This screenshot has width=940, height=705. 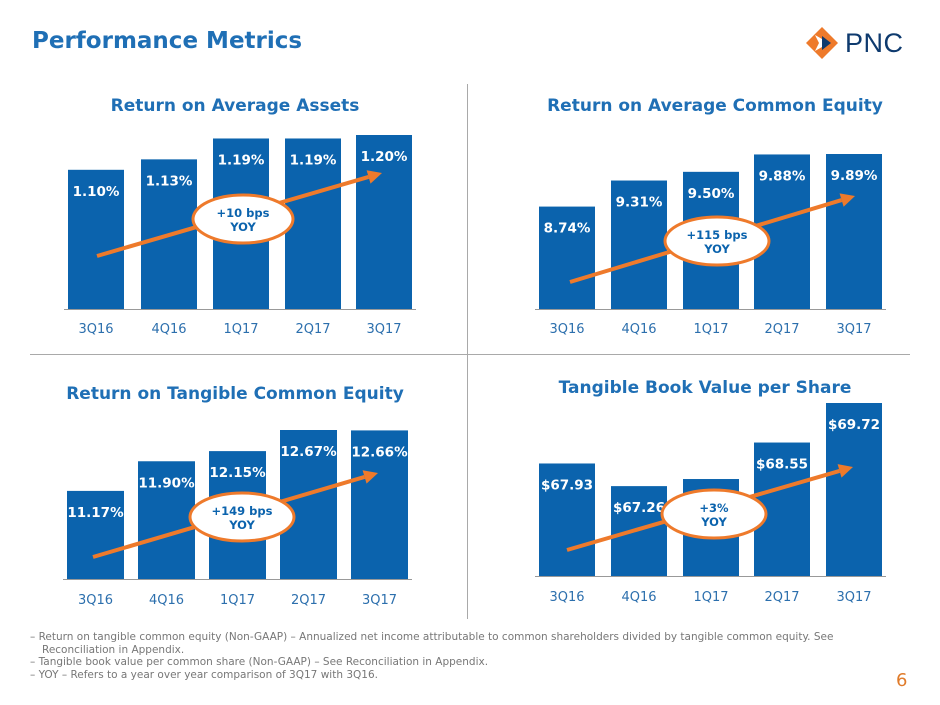 What do you see at coordinates (717, 235) in the screenshot?
I see `callout-change-roace: +115 bps` at bounding box center [717, 235].